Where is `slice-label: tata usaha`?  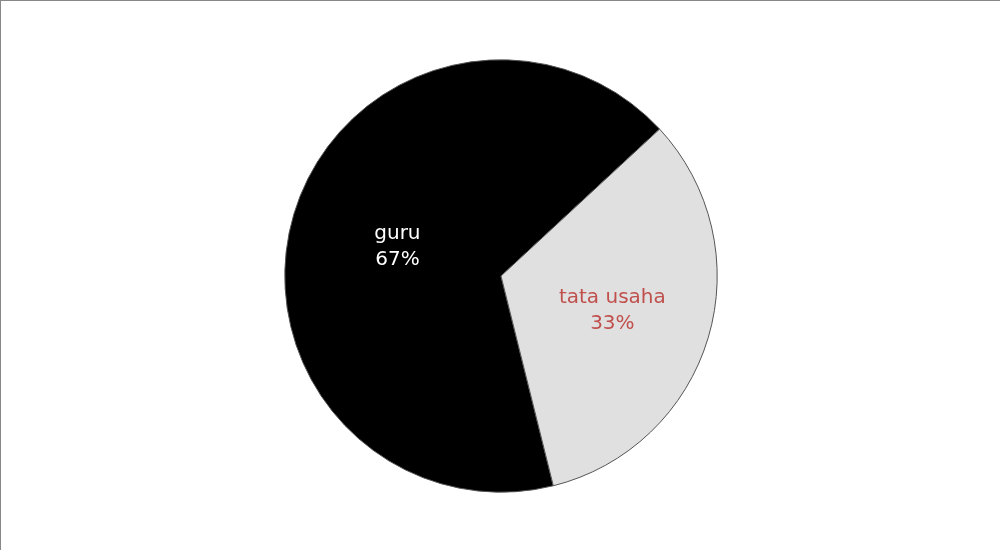
slice-label: tata usaha is located at coordinates (612, 296).